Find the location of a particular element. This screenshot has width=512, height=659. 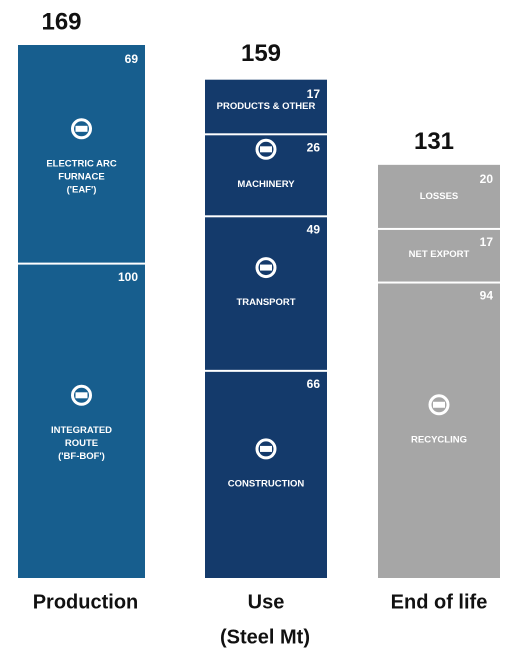

segment-label: NET EXPORT is located at coordinates (439, 254).